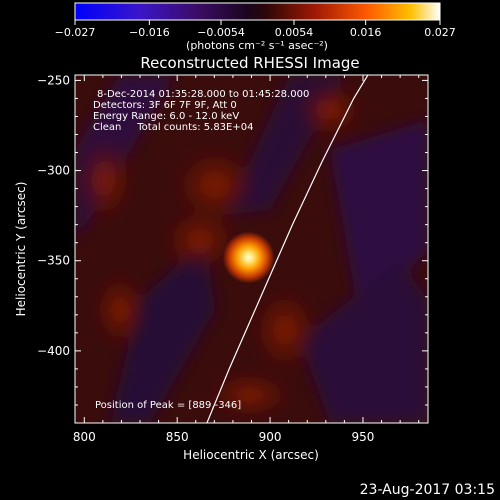 This screenshot has width=500, height=500. What do you see at coordinates (363, 437) in the screenshot?
I see `x-tick-label: 950` at bounding box center [363, 437].